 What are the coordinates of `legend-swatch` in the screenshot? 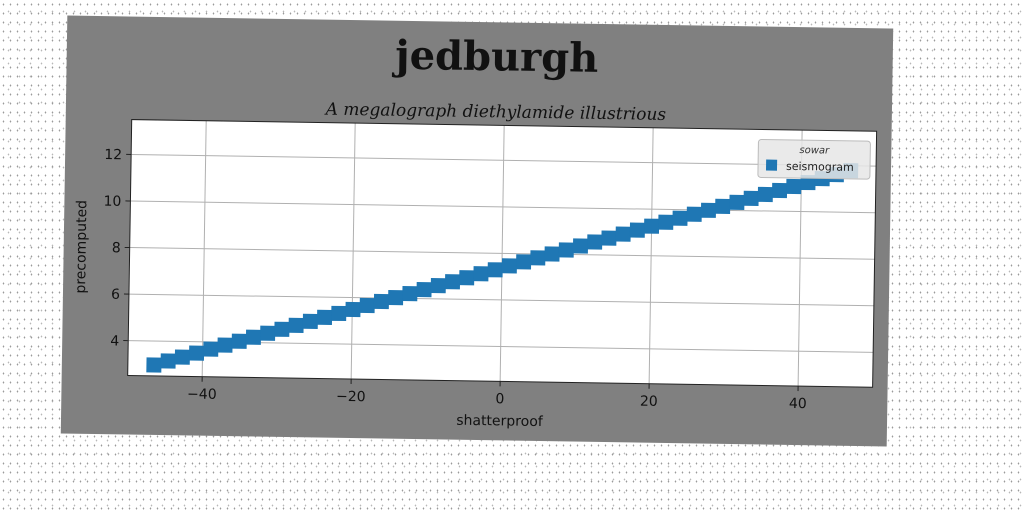 It's located at (771, 165).